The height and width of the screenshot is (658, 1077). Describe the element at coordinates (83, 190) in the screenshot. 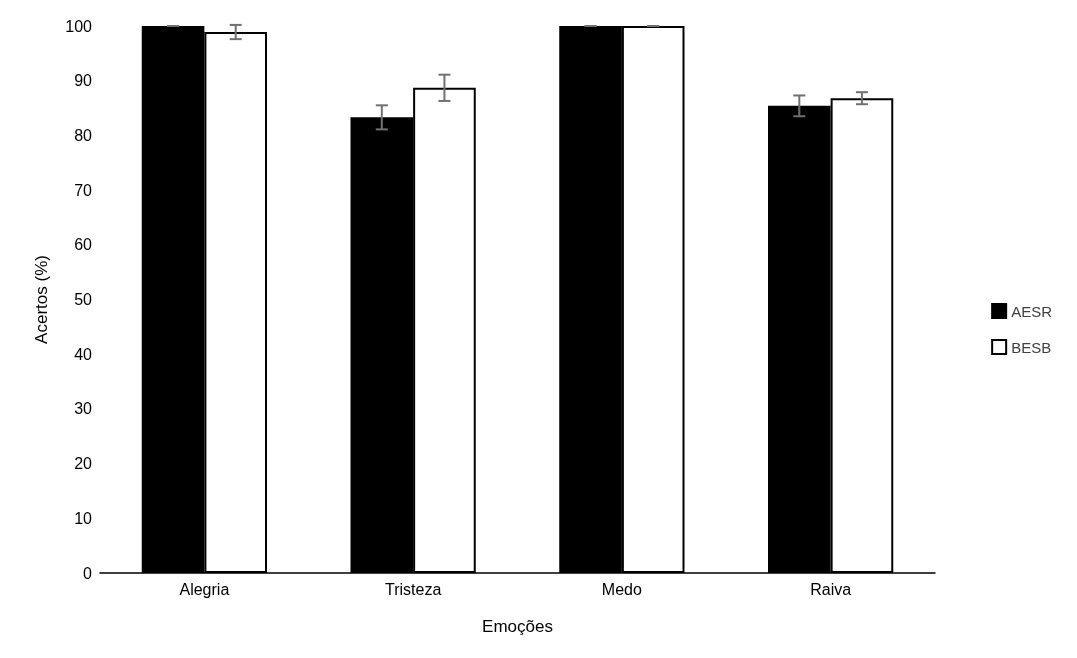

I see `y-tick-label: 70` at that location.